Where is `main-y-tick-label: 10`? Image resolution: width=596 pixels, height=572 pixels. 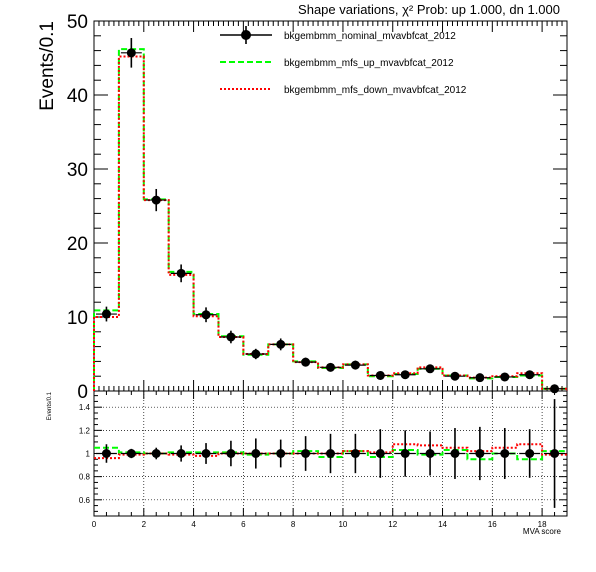
main-y-tick-label: 10 is located at coordinates (77, 318).